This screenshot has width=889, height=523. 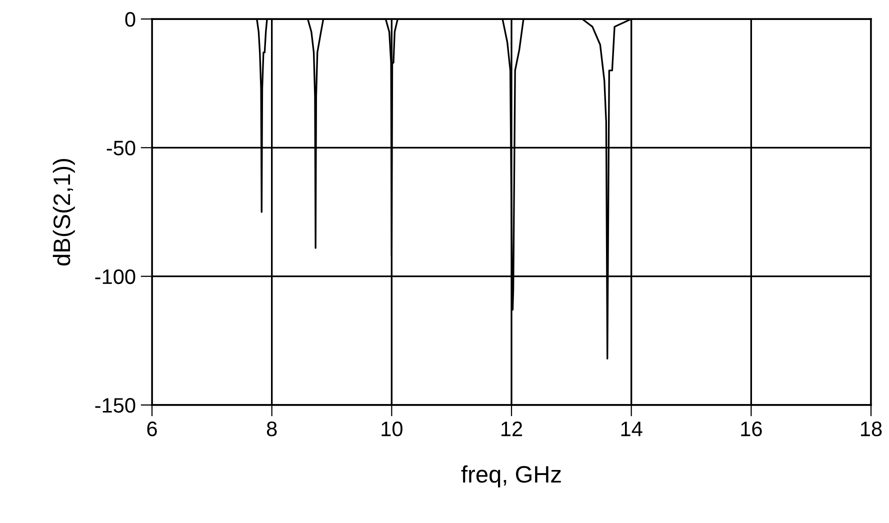 What do you see at coordinates (115, 276) in the screenshot?
I see `y-tick-label: -100` at bounding box center [115, 276].